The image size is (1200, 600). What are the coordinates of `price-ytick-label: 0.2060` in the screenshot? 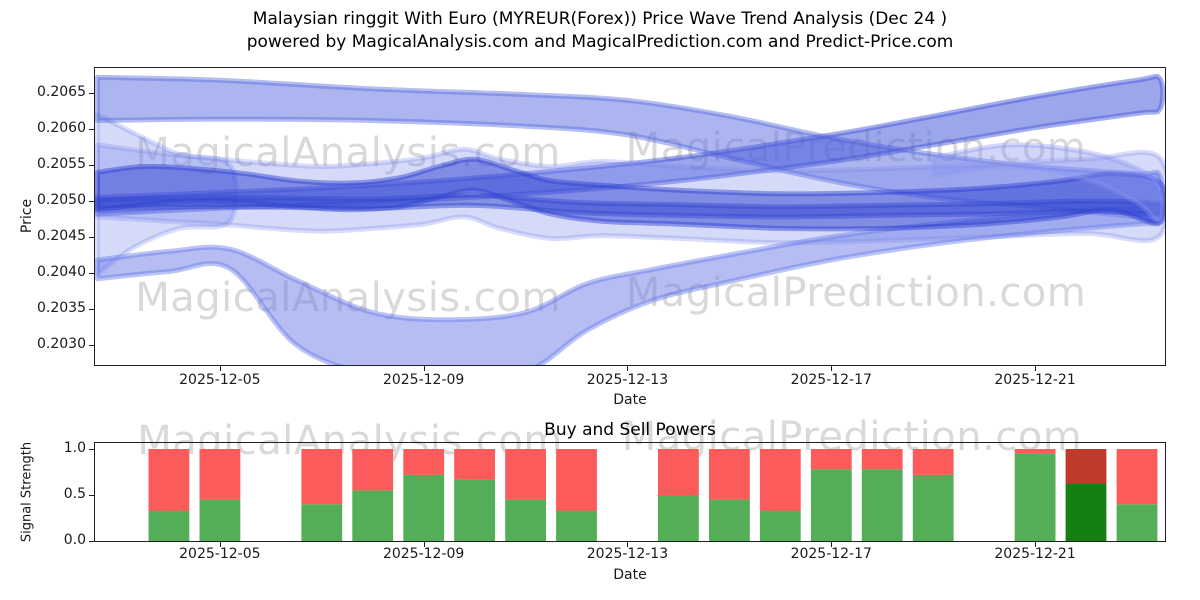 It's located at (61, 128).